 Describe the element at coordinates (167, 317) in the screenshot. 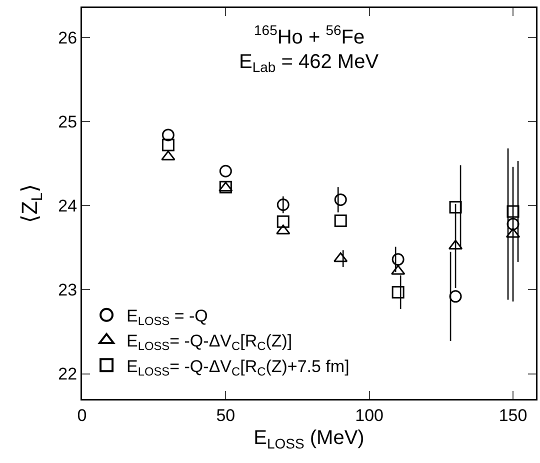

I see `legend-label: E$_{LOSS}$ = -Q` at that location.